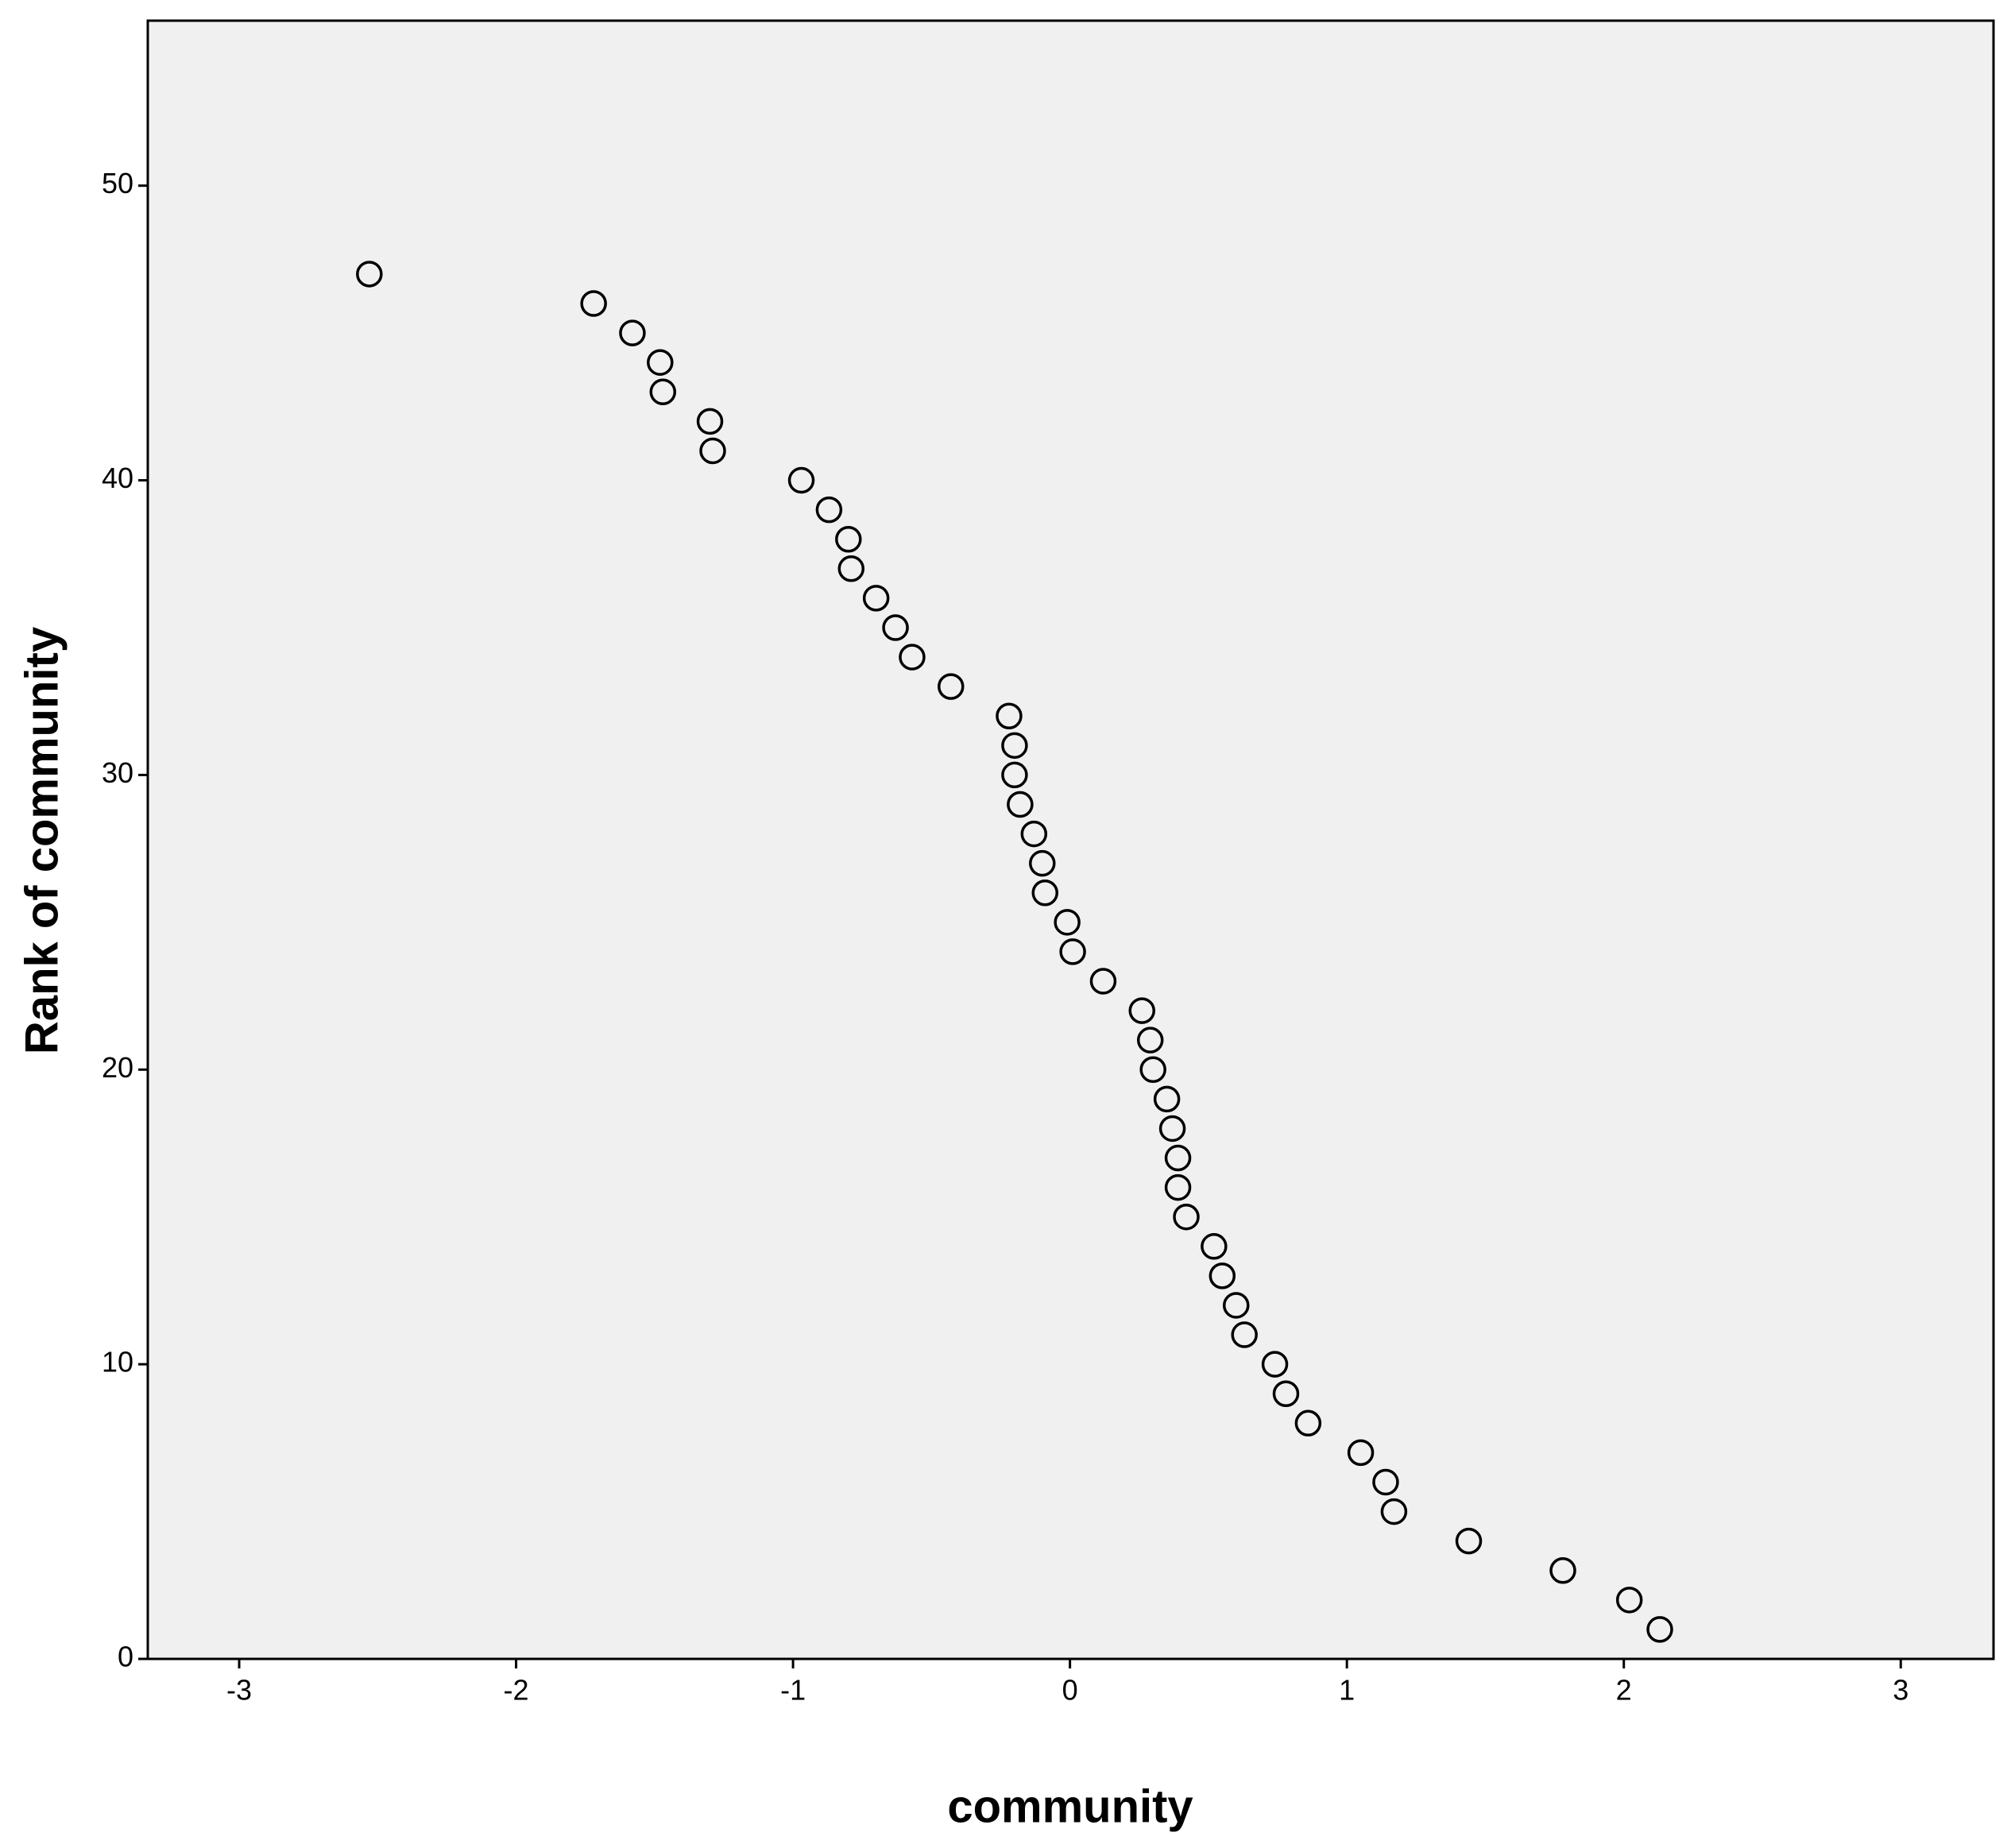 This screenshot has width=2011, height=1848. Describe the element at coordinates (117, 1362) in the screenshot. I see `y-tick-label: 10` at that location.